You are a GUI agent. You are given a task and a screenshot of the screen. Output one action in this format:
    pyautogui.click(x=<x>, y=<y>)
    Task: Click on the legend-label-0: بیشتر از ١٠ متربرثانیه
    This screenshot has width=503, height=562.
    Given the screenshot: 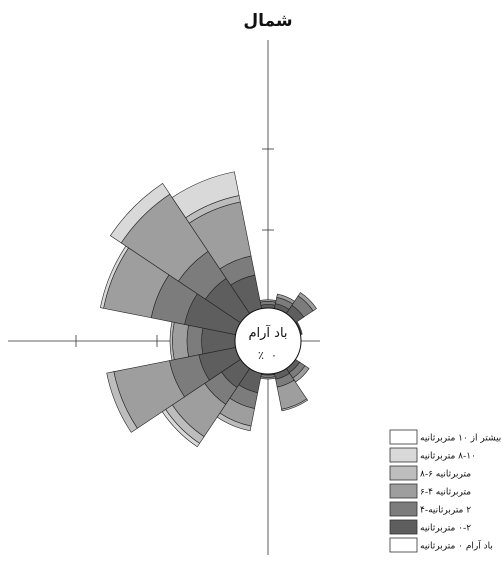 What is the action you would take?
    pyautogui.click(x=460, y=439)
    